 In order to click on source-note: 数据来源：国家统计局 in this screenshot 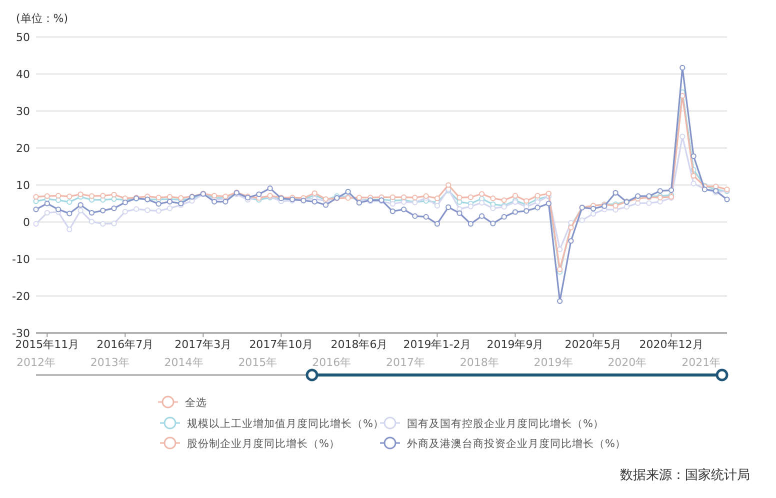, I will do `click(685, 475)`.